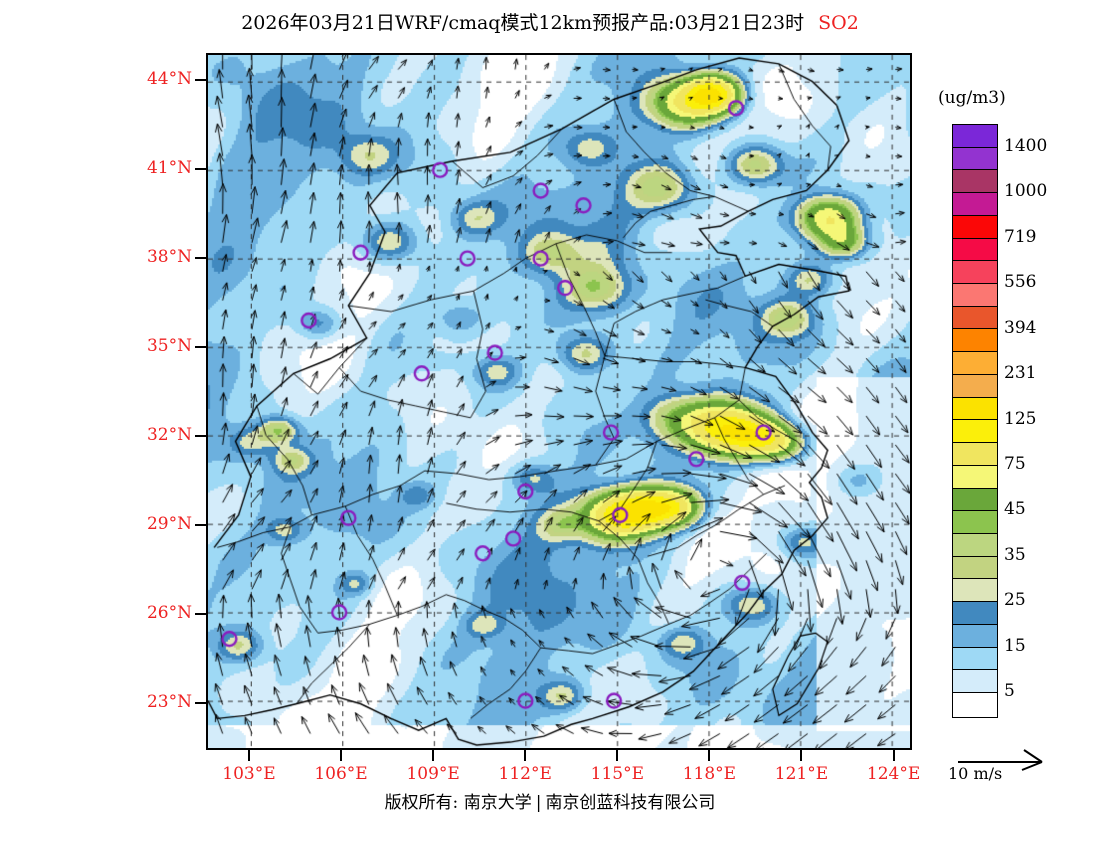 The height and width of the screenshot is (850, 1100). I want to click on colorbar-tick-75: 75, so click(1015, 463).